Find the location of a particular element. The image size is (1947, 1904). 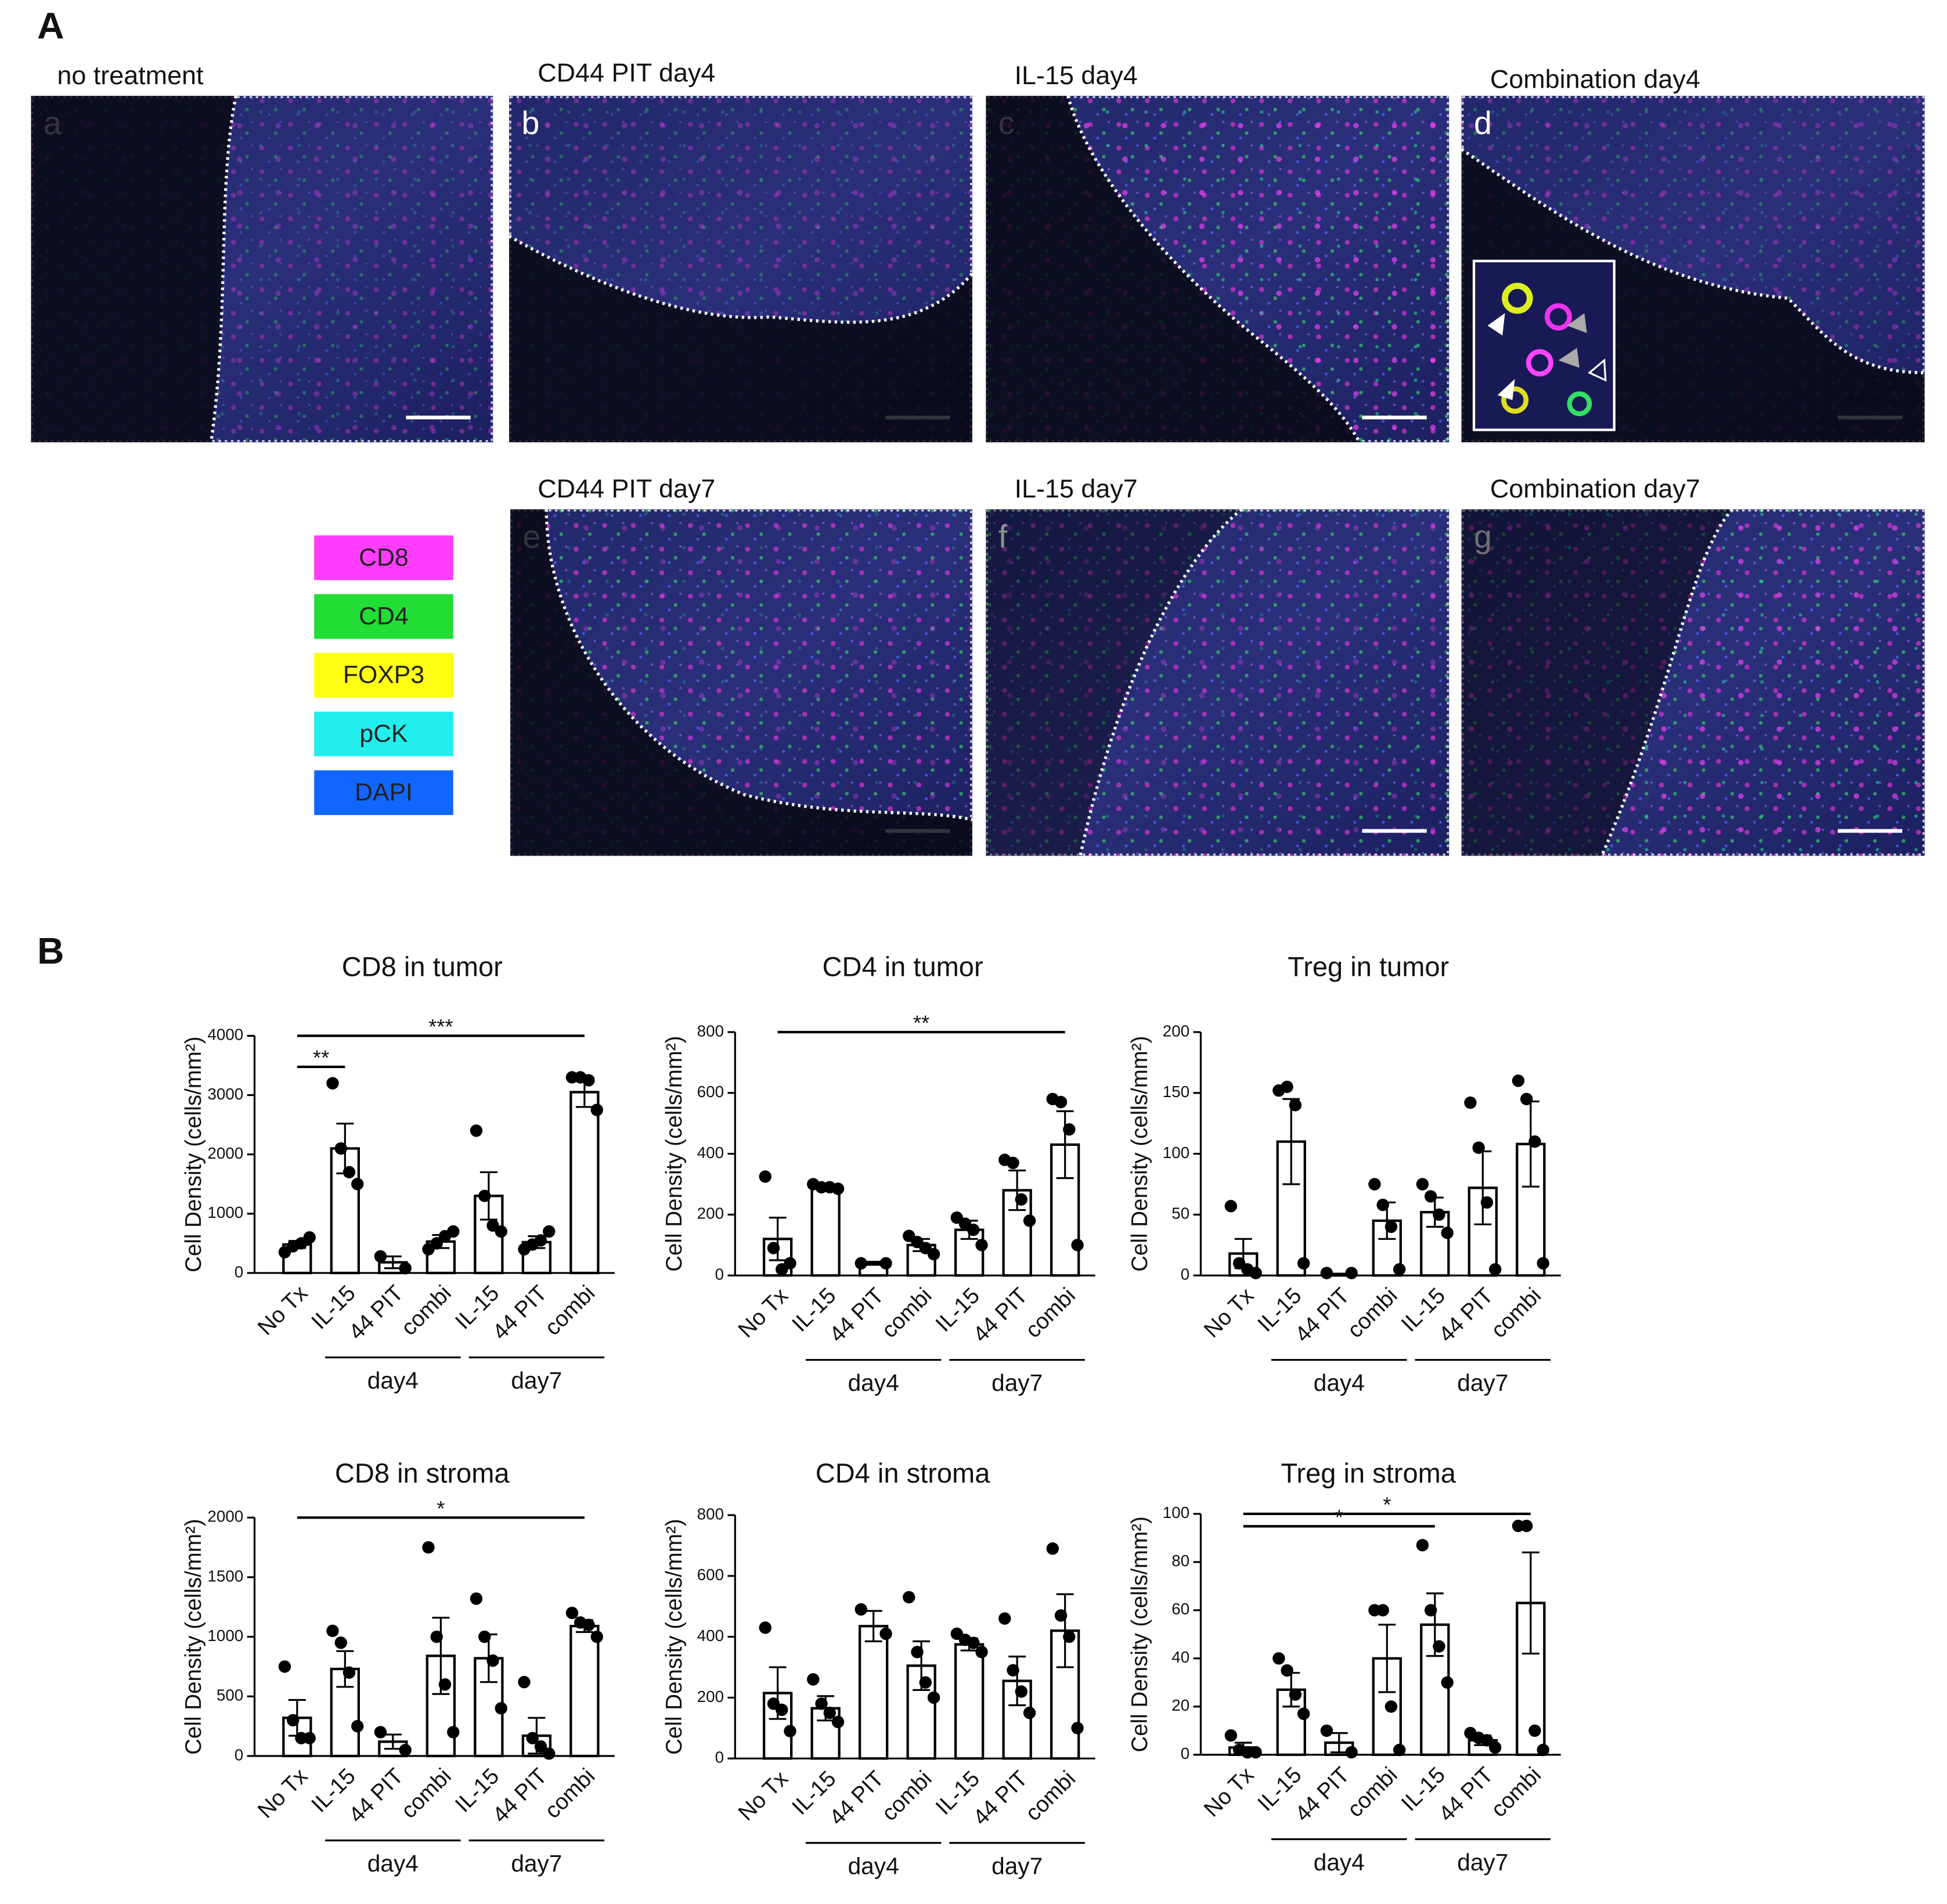

y-tick-label: 40 is located at coordinates (1180, 1657).